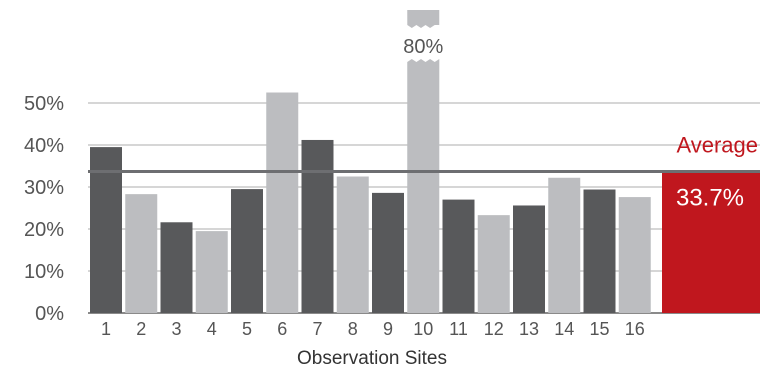 Image resolution: width=760 pixels, height=370 pixels. What do you see at coordinates (282, 329) in the screenshot?
I see `x-tick-label: 6` at bounding box center [282, 329].